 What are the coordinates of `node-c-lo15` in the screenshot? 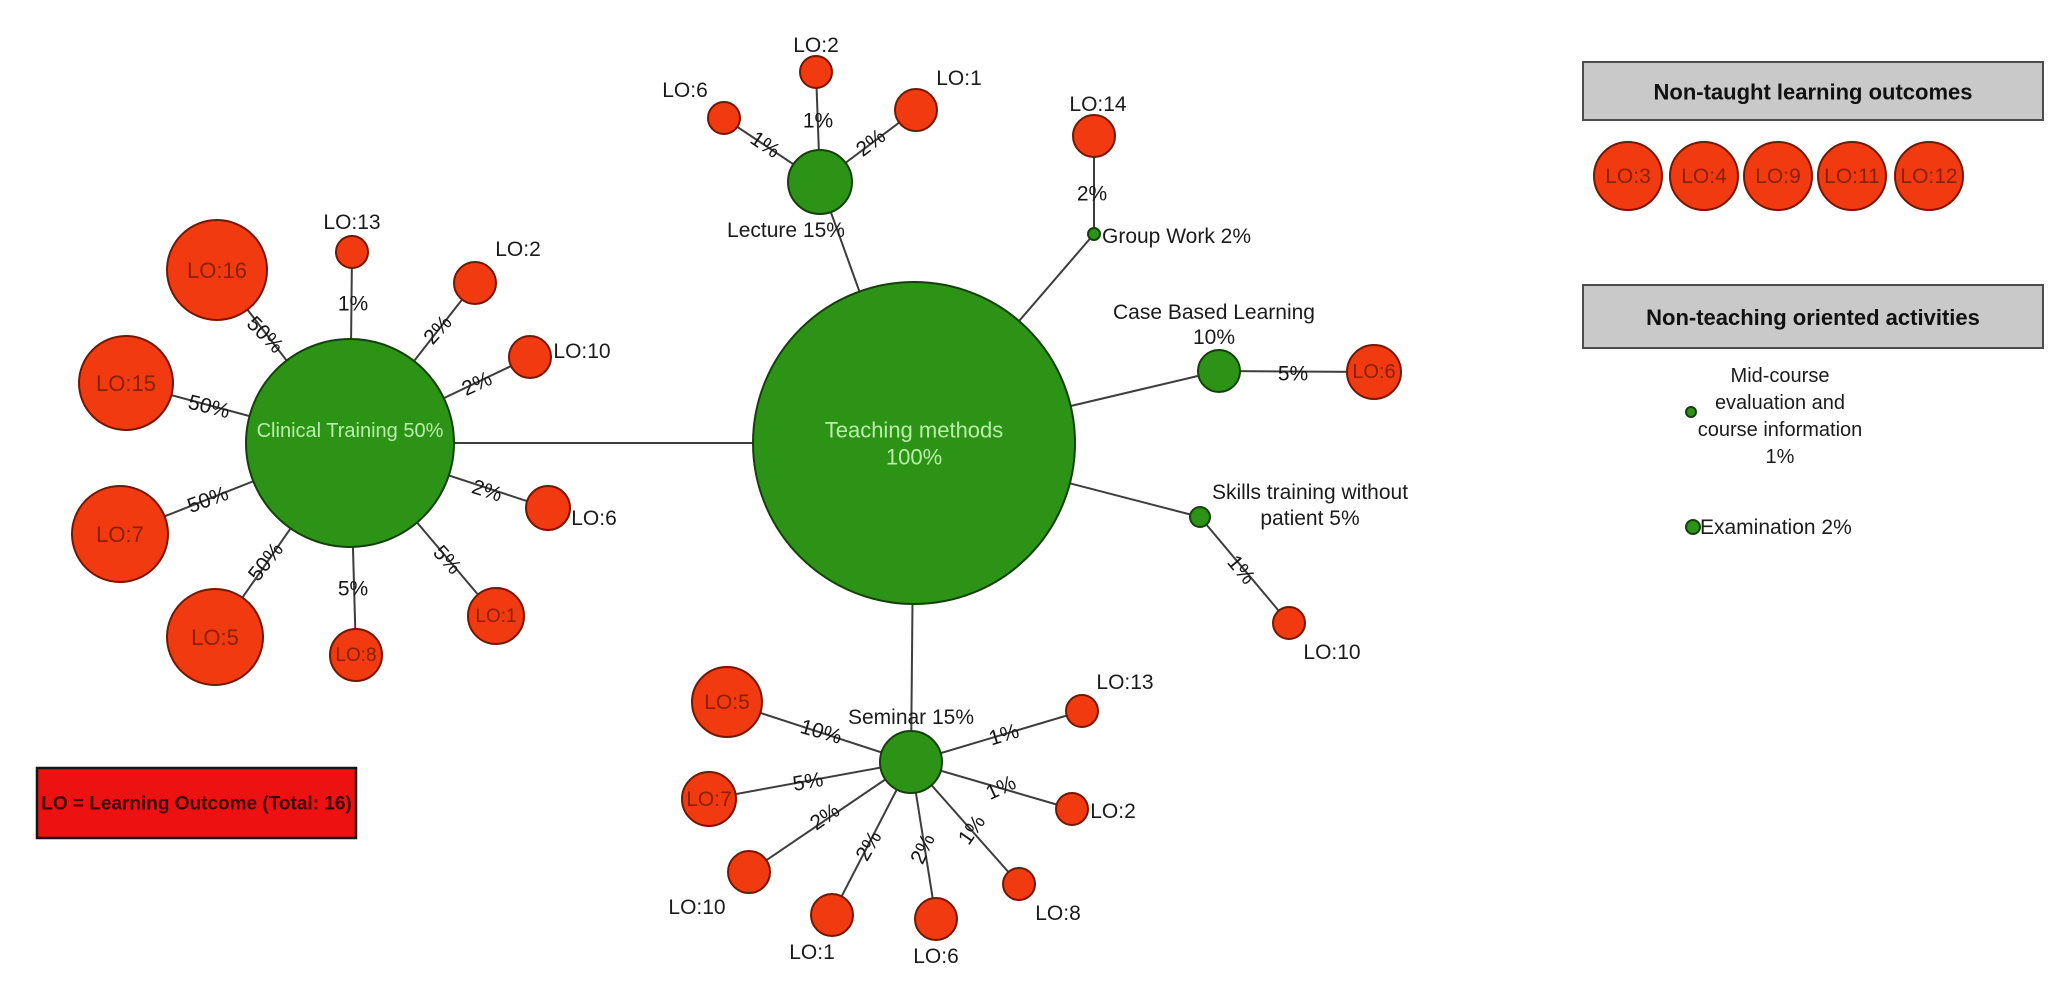 It's located at (126, 383).